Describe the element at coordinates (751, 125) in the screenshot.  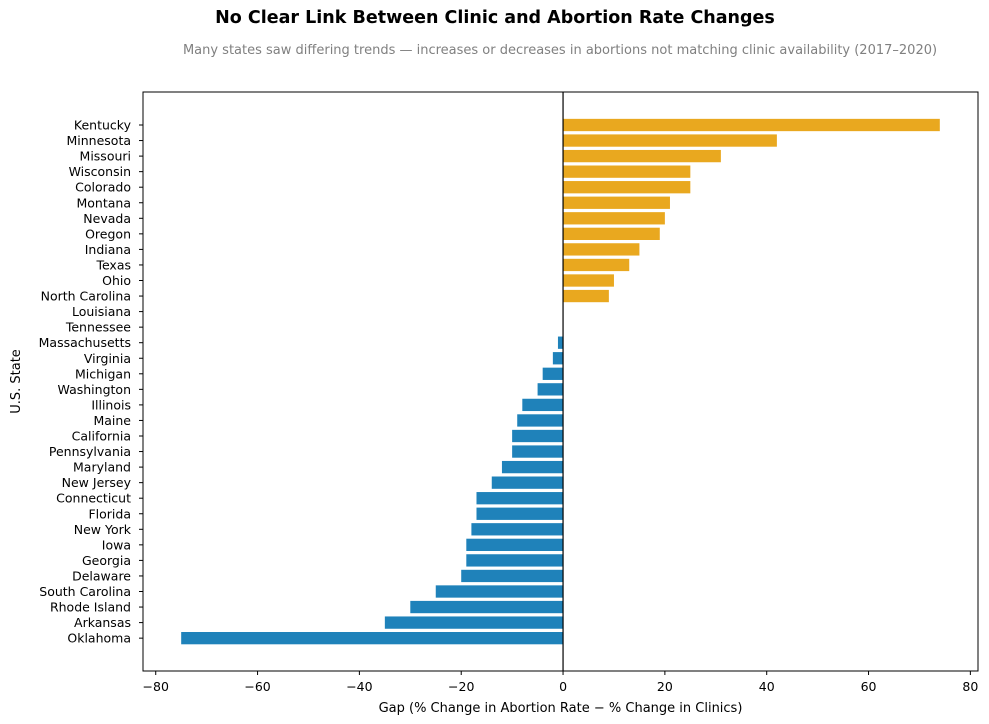
I see `bar-kentucky` at that location.